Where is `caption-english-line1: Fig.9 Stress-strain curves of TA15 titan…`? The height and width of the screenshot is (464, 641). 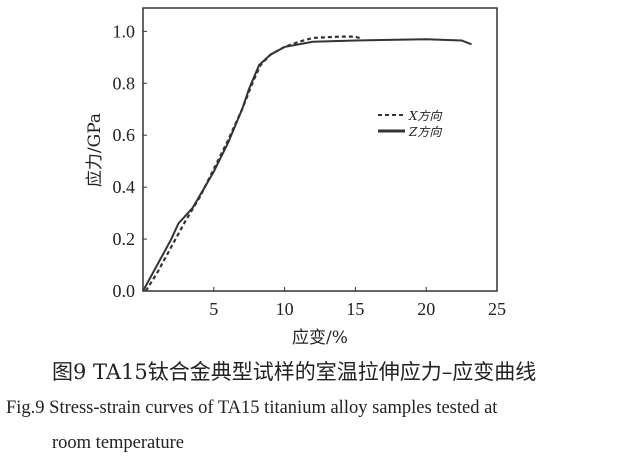
caption-english-line1: Fig.9 Stress-strain curves of TA15 titan… is located at coordinates (252, 408).